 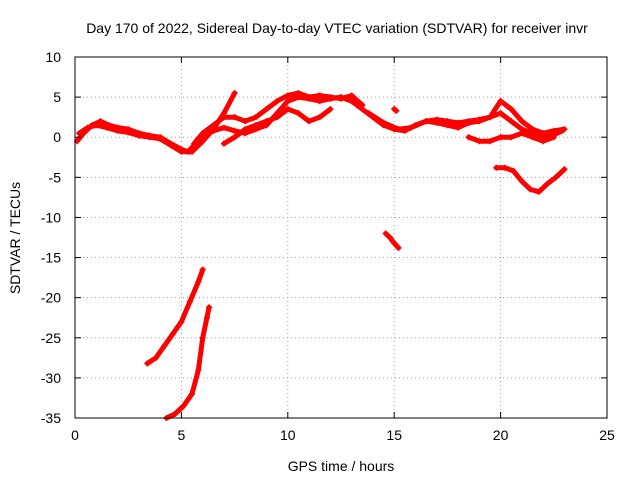 What do you see at coordinates (51, 338) in the screenshot?
I see `y-tick-label: -25` at bounding box center [51, 338].